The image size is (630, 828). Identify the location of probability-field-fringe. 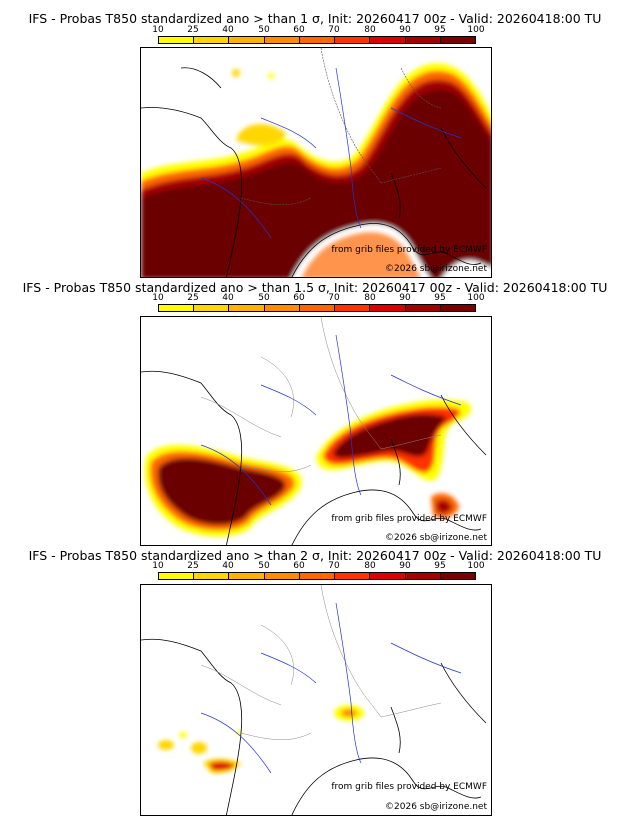
(326, 173).